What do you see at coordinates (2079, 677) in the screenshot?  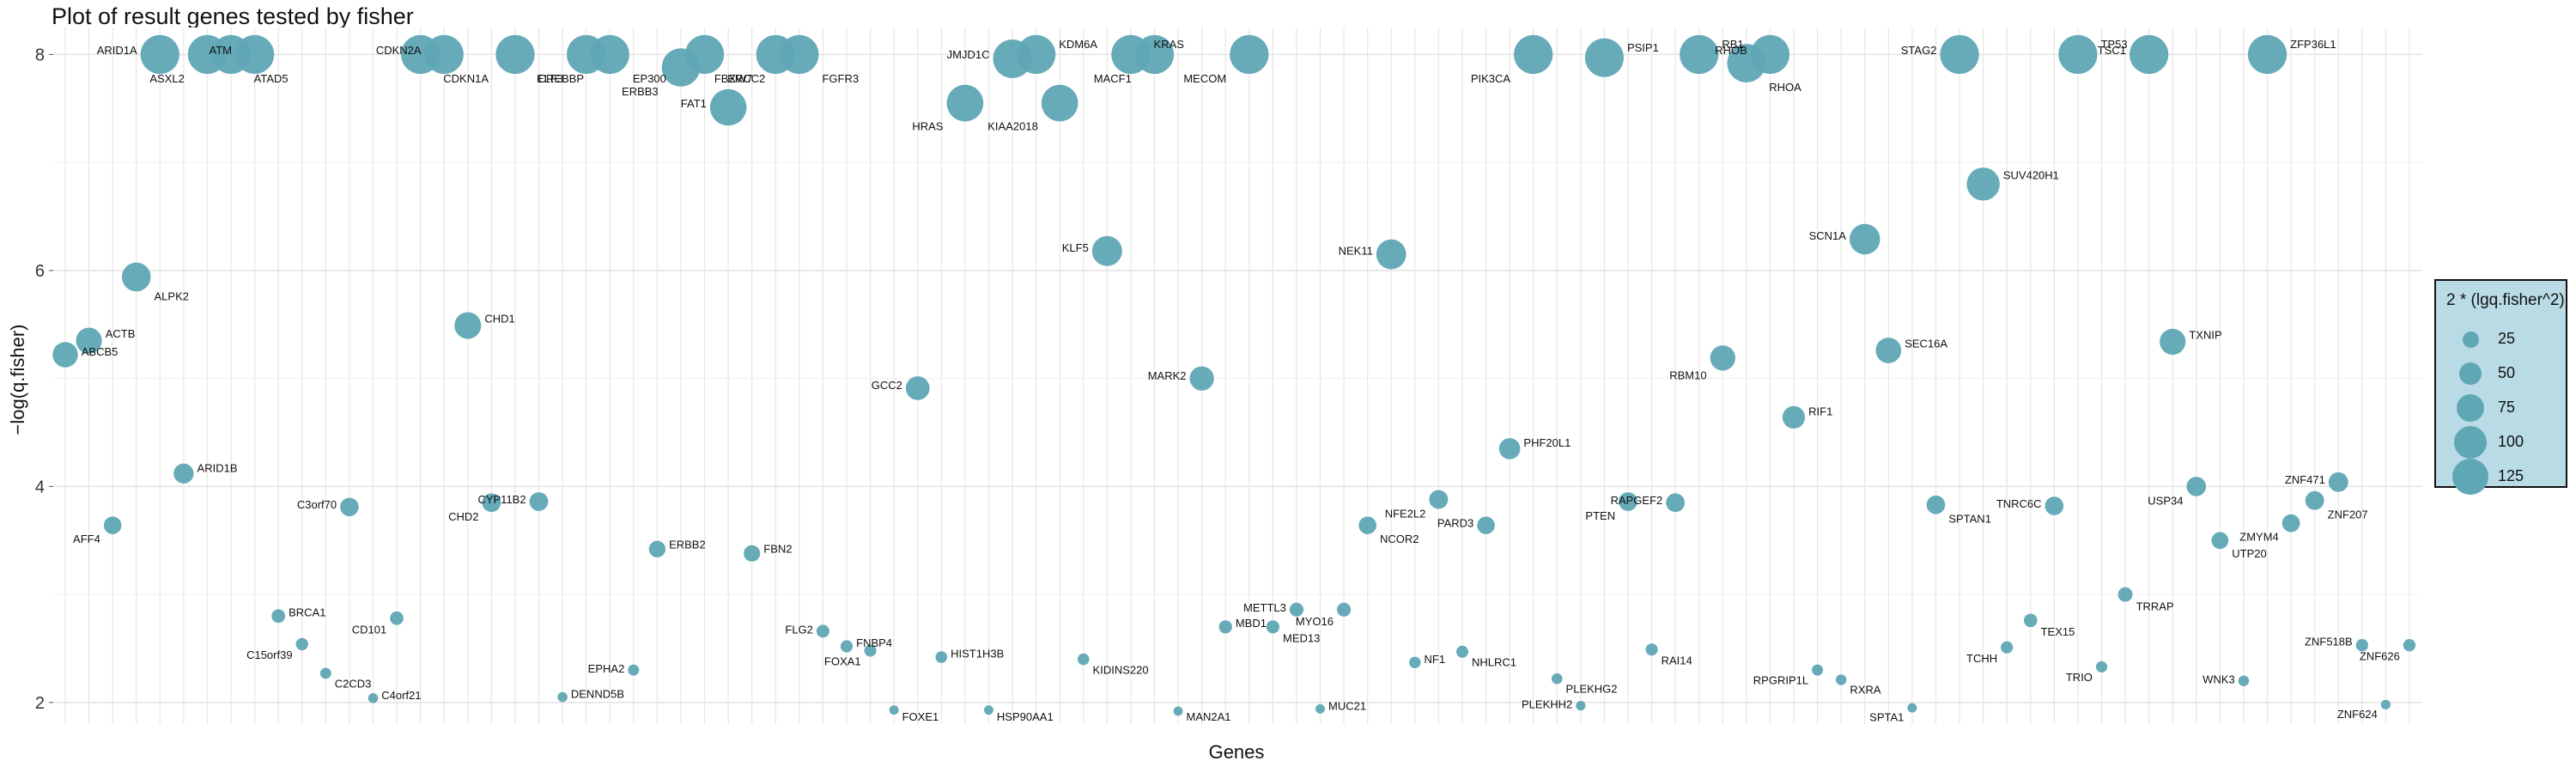 I see `point-label: TRIO` at bounding box center [2079, 677].